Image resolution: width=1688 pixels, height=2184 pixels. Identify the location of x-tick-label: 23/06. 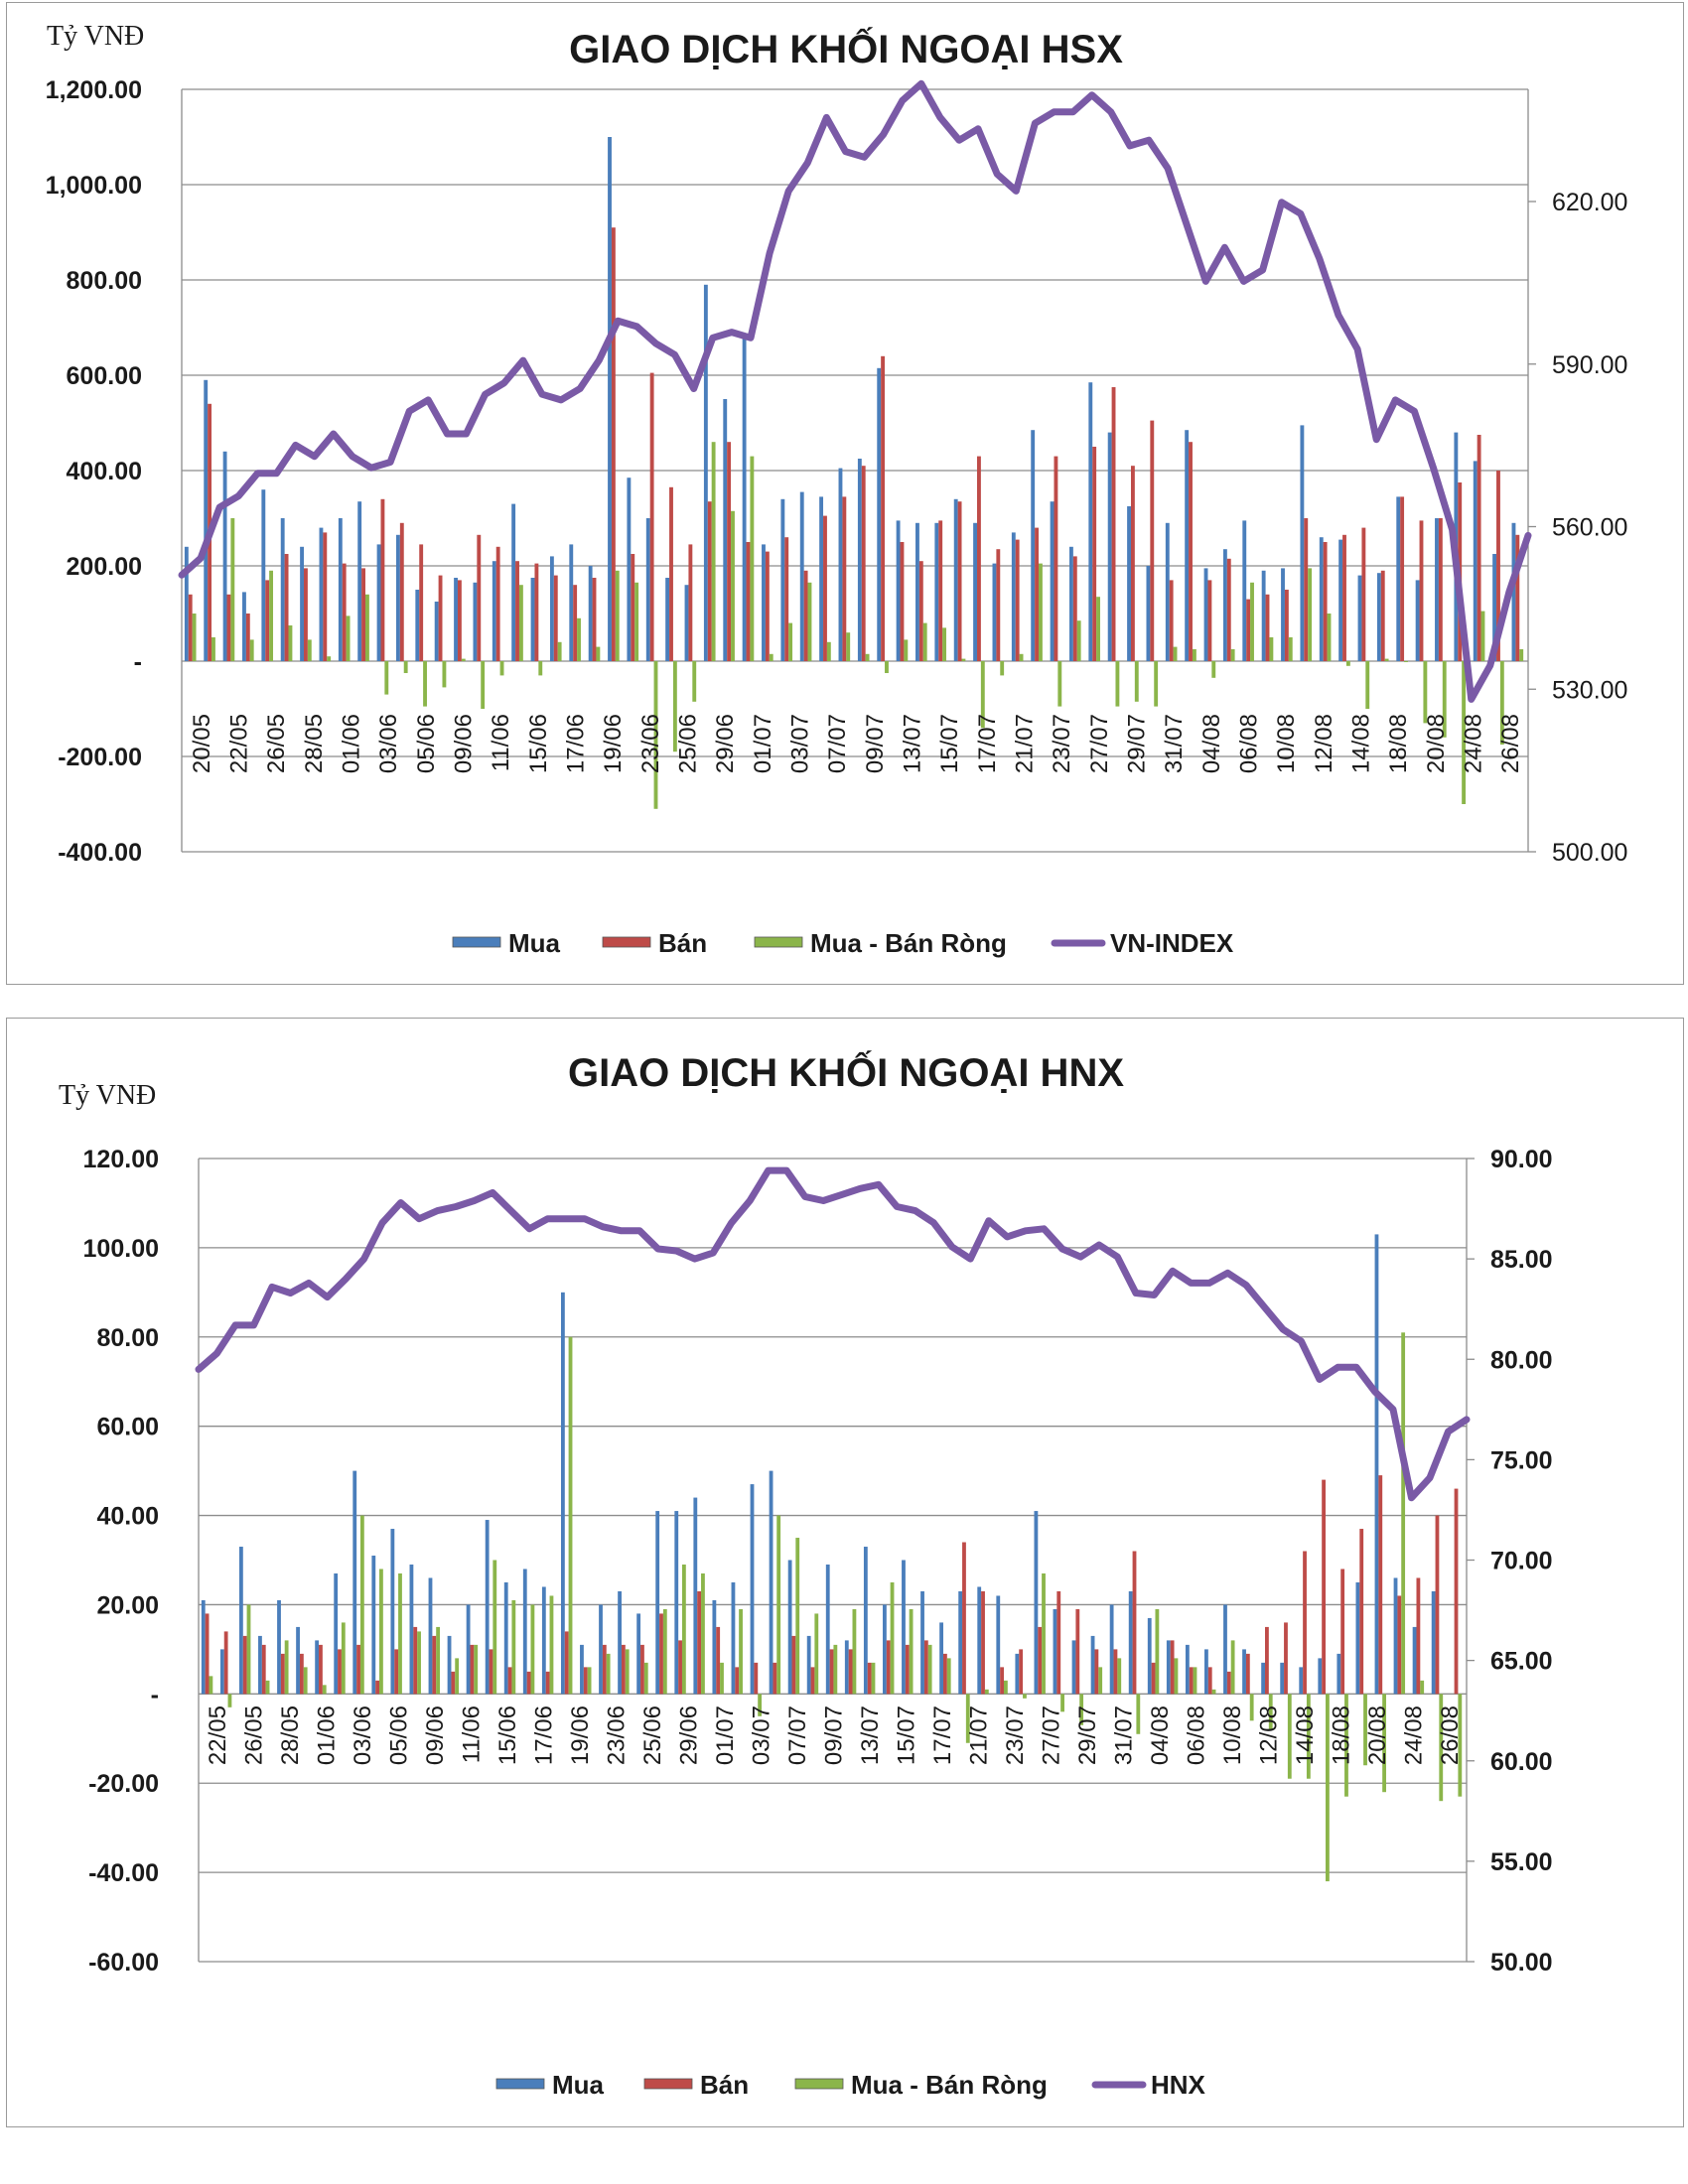
(617, 1735).